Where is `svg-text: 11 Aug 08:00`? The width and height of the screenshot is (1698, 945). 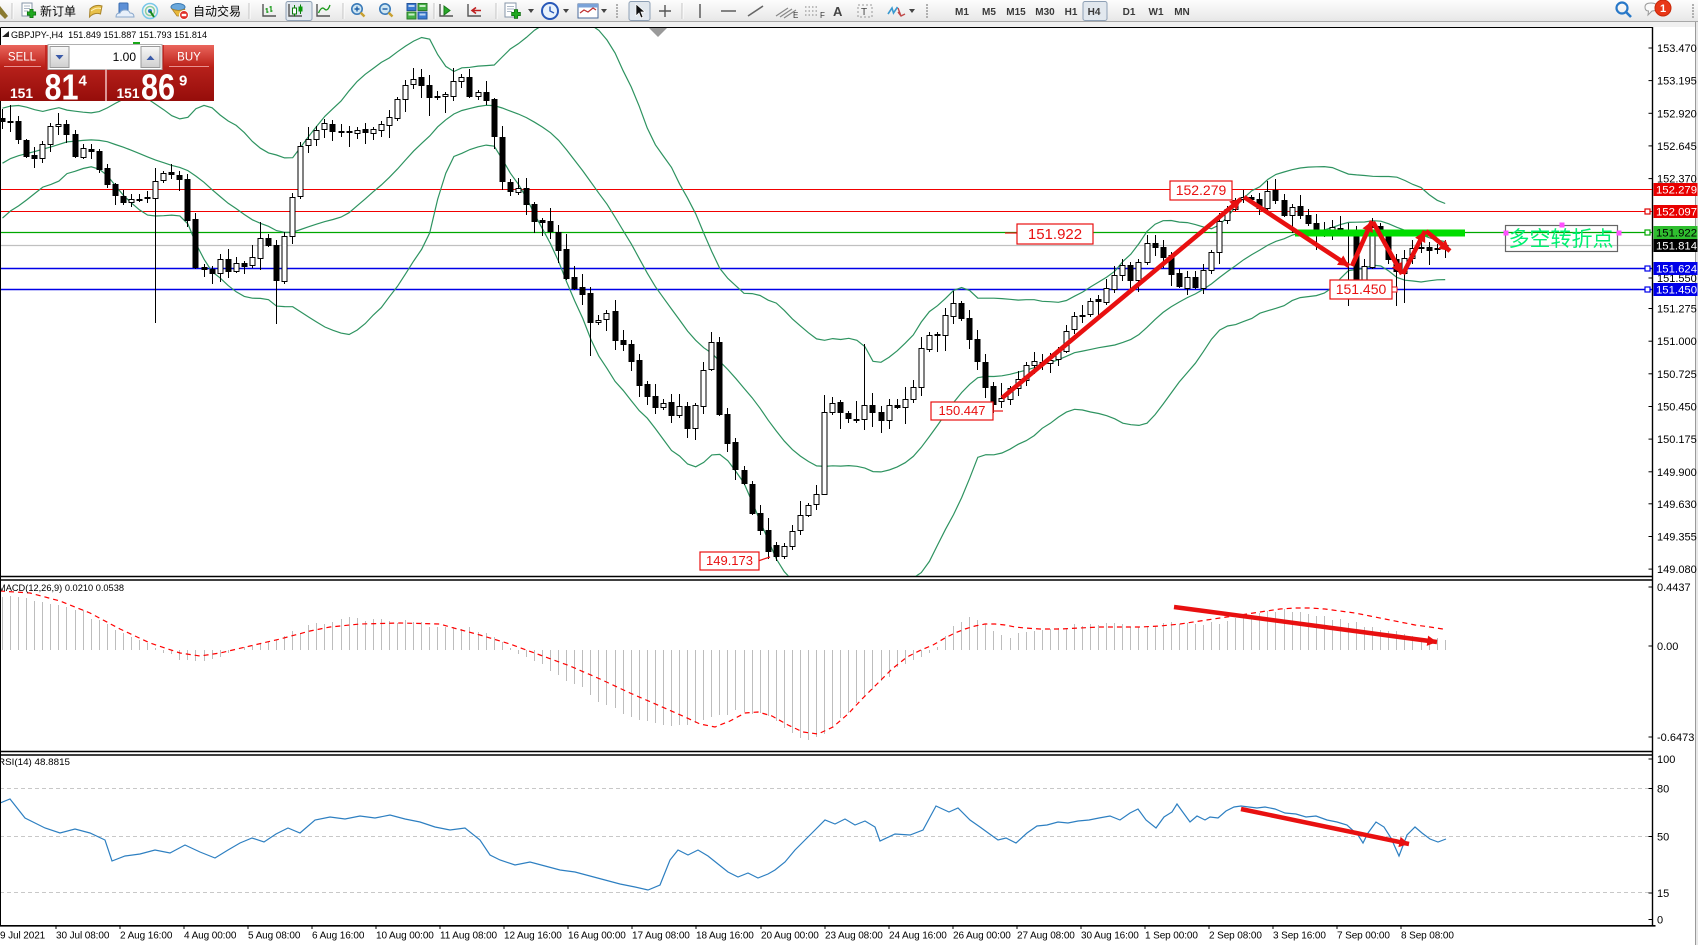 svg-text: 11 Aug 08:00 is located at coordinates (469, 936).